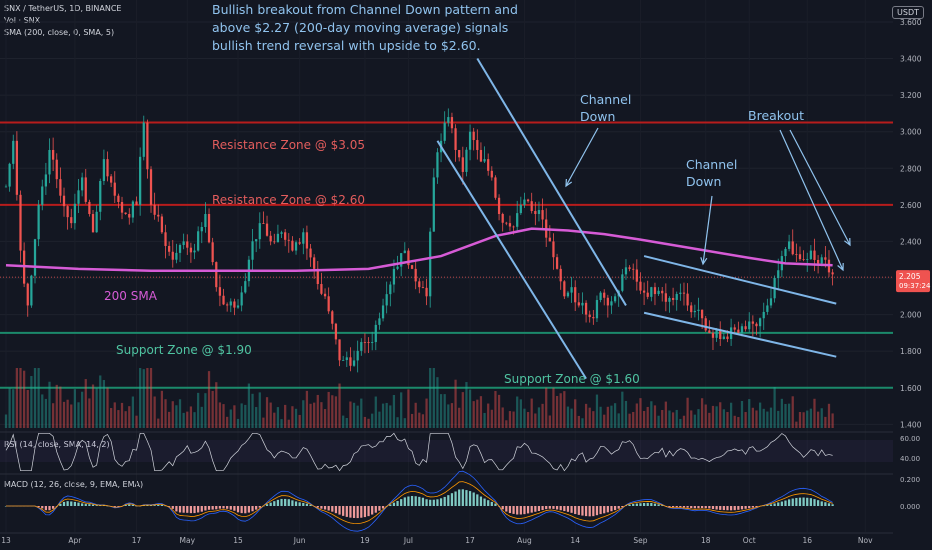  I want to click on channel-down-label-2: Channel, so click(711, 164).